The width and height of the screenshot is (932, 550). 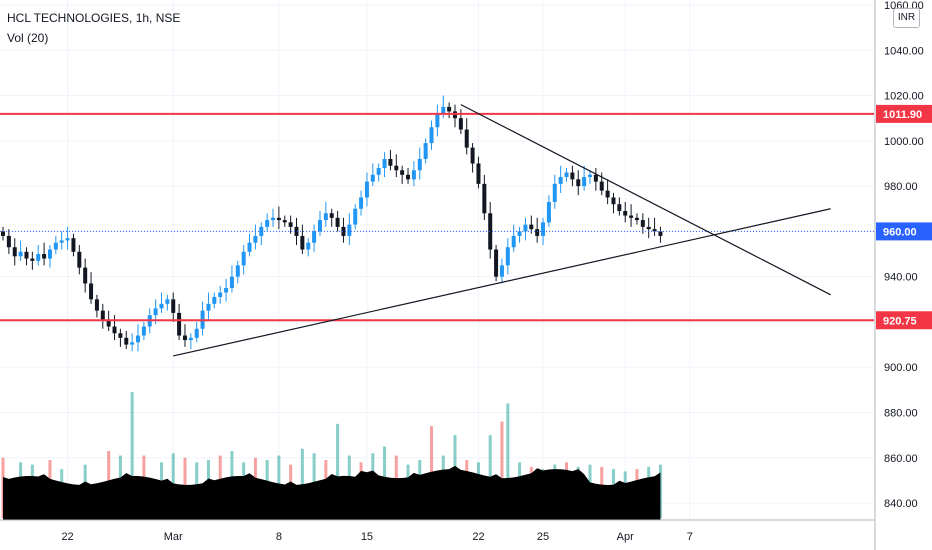 What do you see at coordinates (28, 38) in the screenshot?
I see `indicator-label: Vol (20)` at bounding box center [28, 38].